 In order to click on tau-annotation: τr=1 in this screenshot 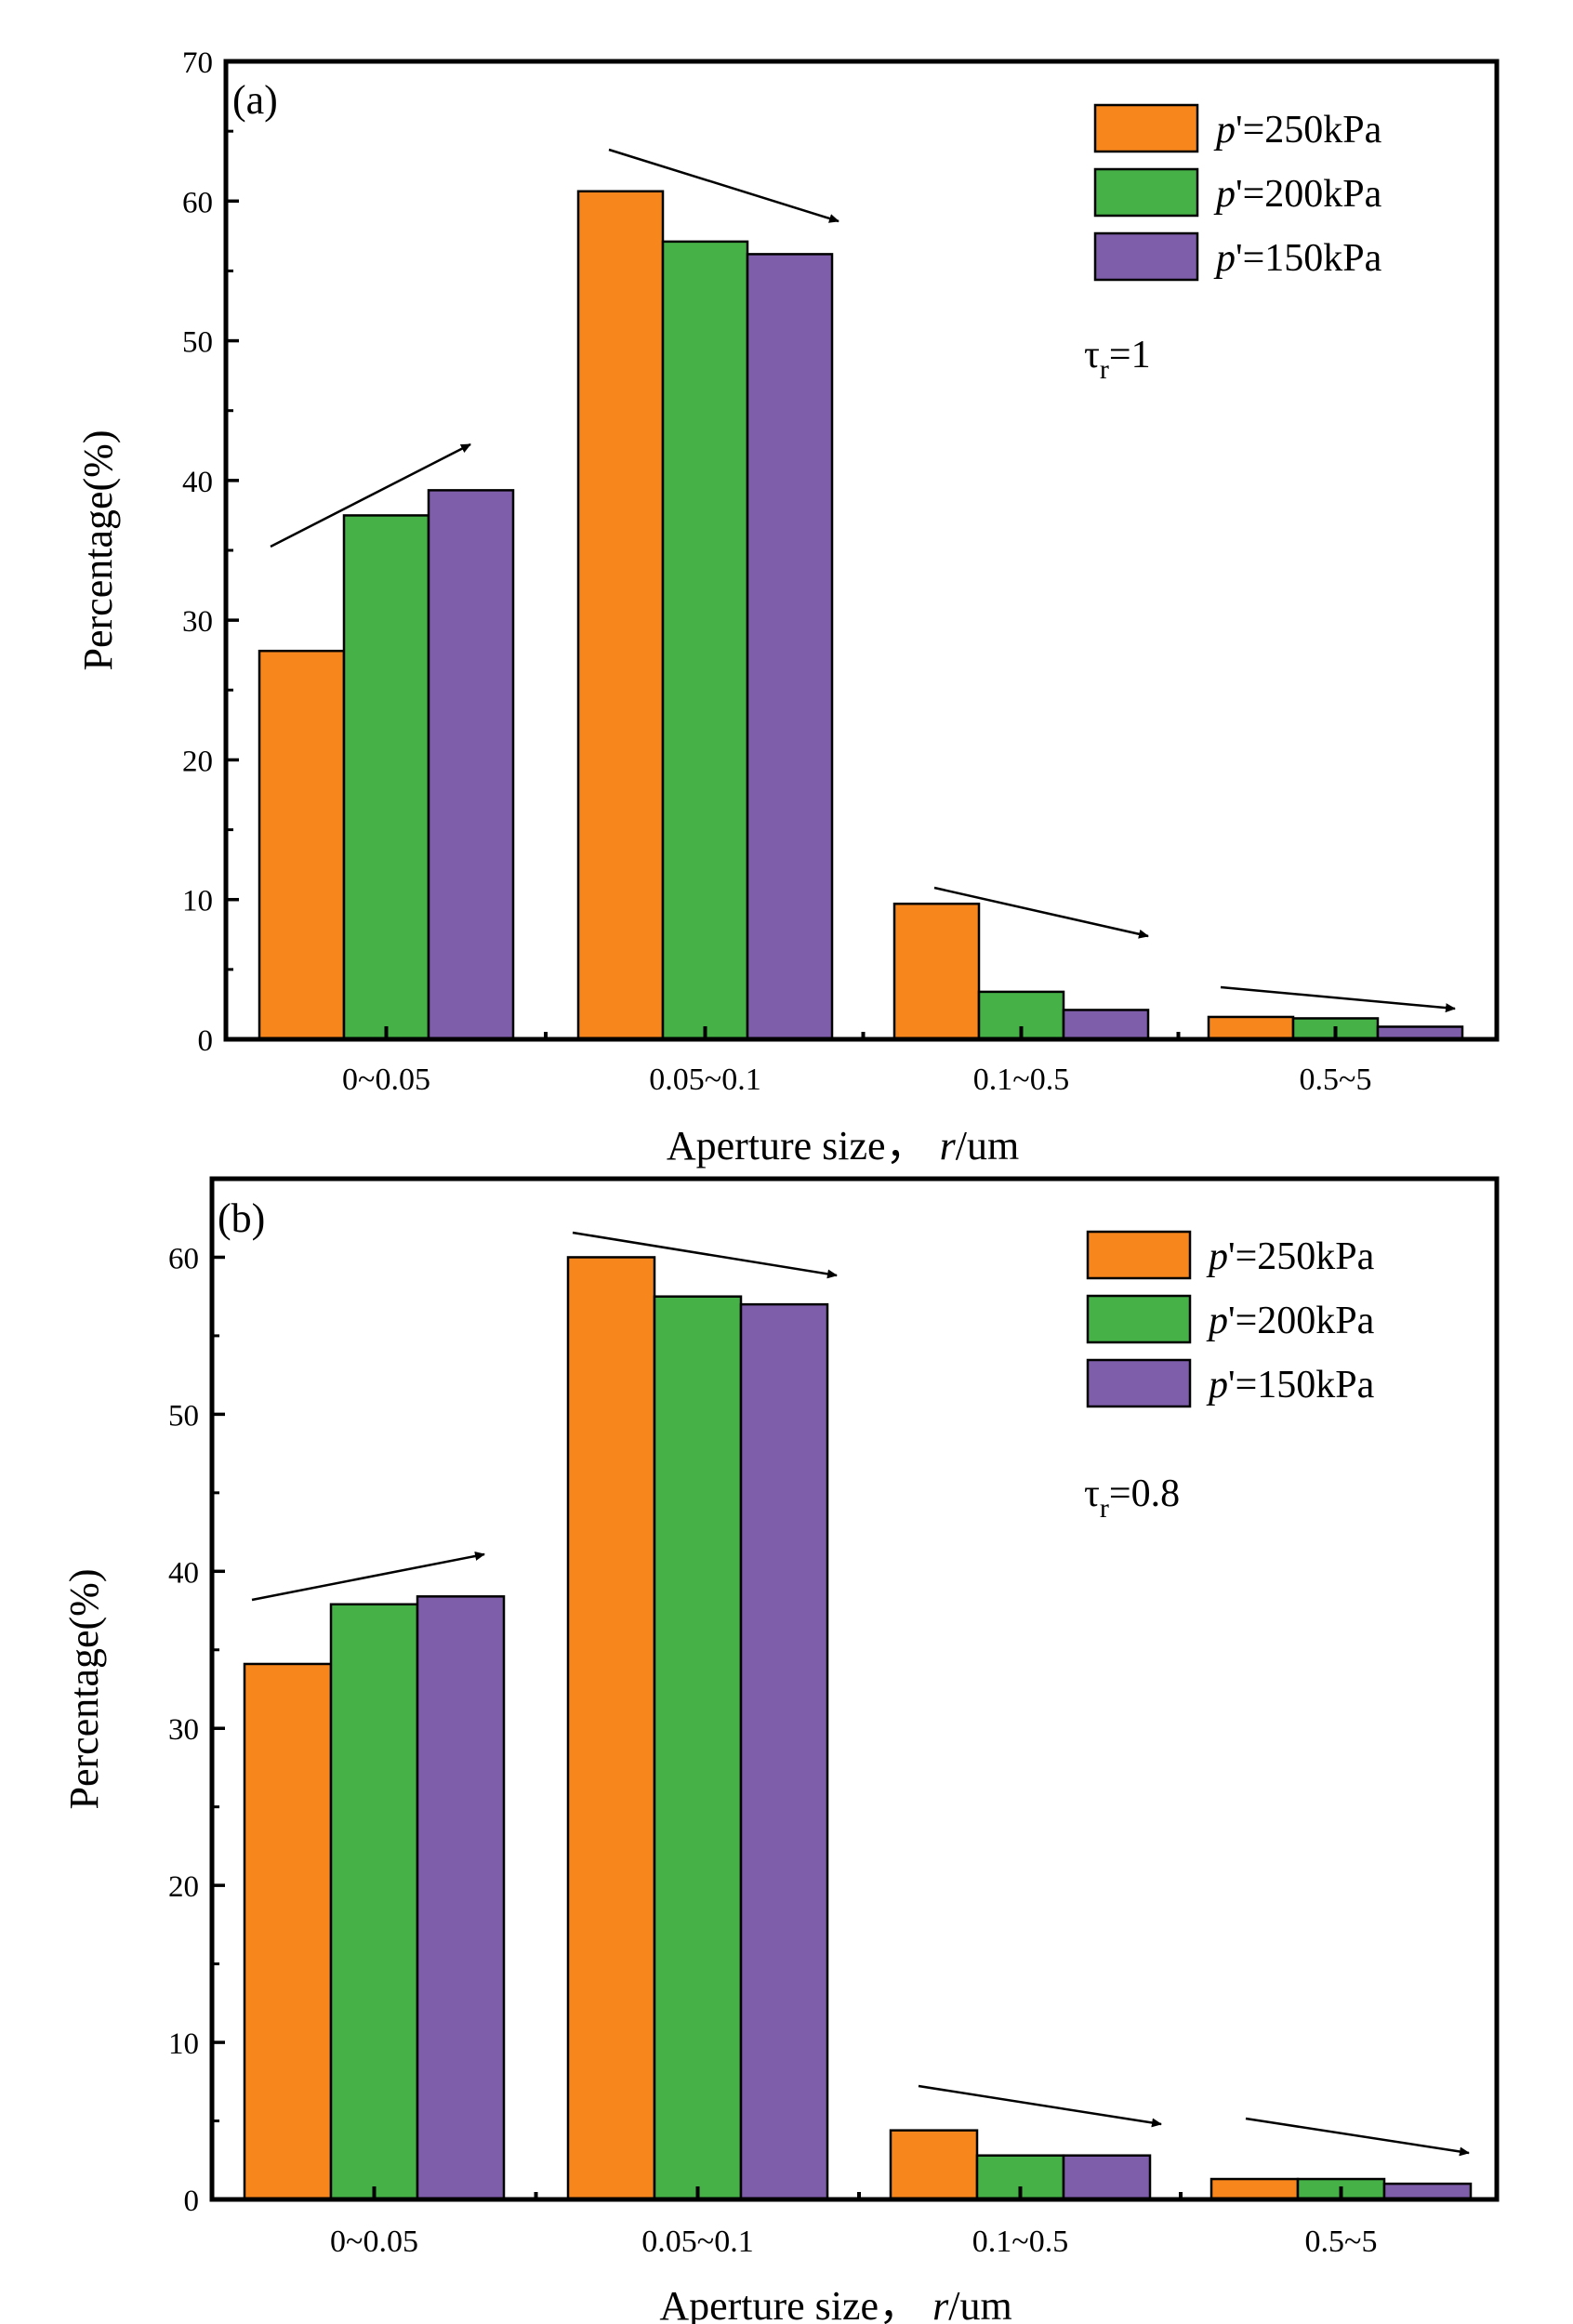, I will do `click(1117, 359)`.